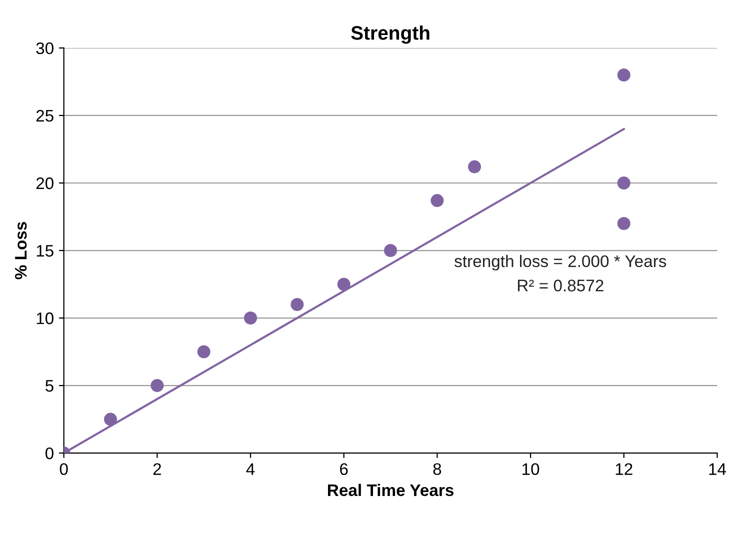  I want to click on x-tick-label: 0, so click(64, 469).